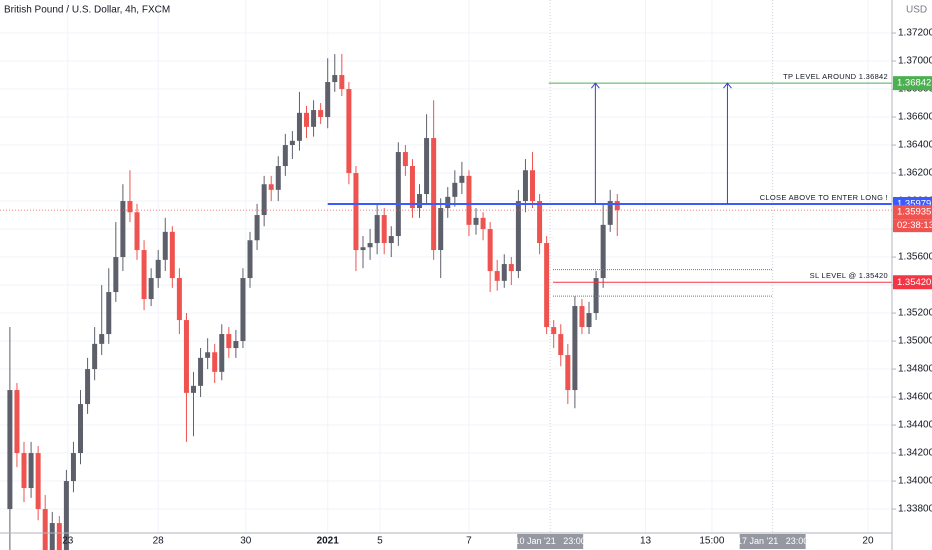 The height and width of the screenshot is (550, 932). I want to click on x-tick-label: 5, so click(380, 541).